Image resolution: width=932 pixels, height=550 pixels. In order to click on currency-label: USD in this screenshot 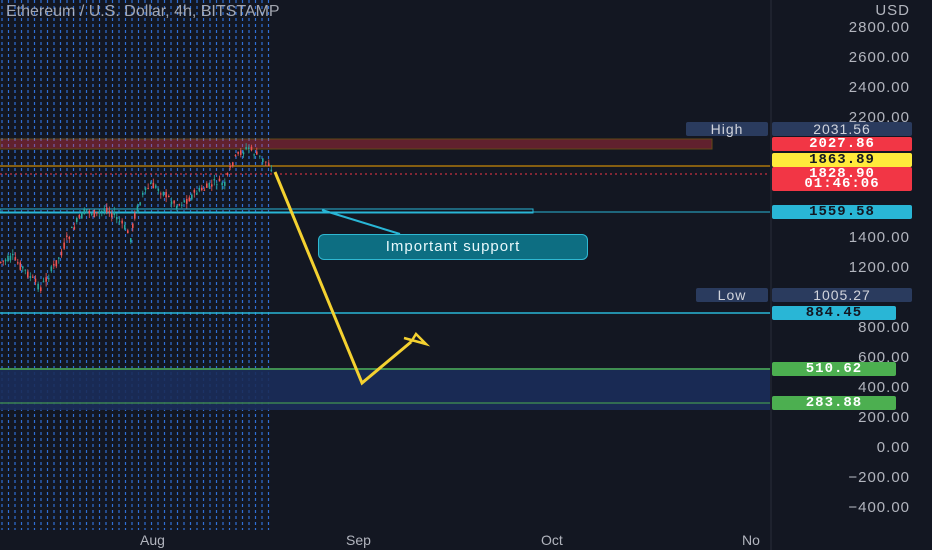, I will do `click(892, 10)`.